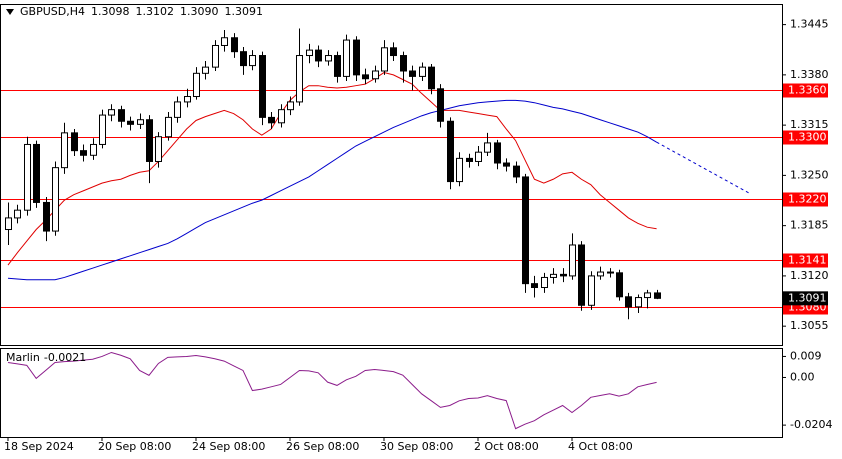  Describe the element at coordinates (110, 11) in the screenshot. I see `header-value: 1.3098` at that location.